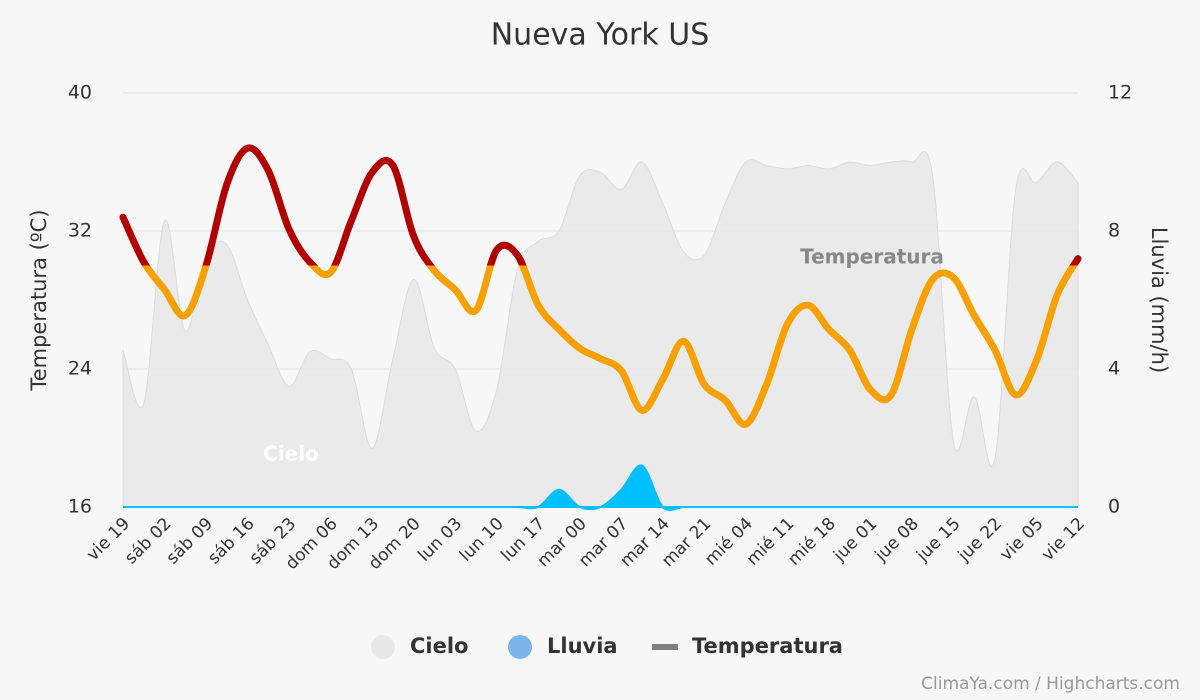  Describe the element at coordinates (1159, 300) in the screenshot. I see `y2-axis-title: Lluvia (mm/h)` at that location.